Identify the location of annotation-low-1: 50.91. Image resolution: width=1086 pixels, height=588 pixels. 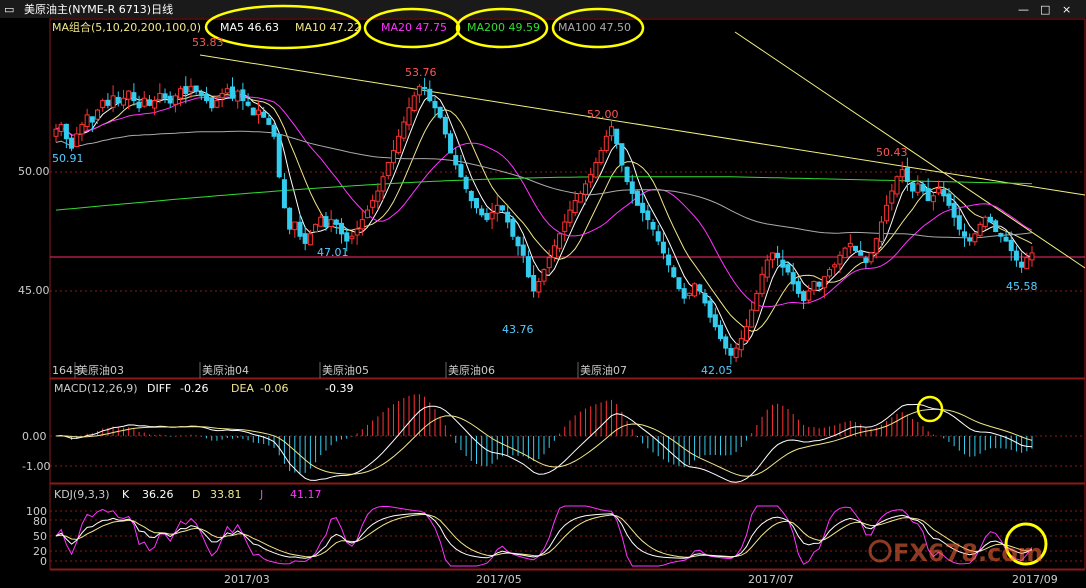
(68, 158).